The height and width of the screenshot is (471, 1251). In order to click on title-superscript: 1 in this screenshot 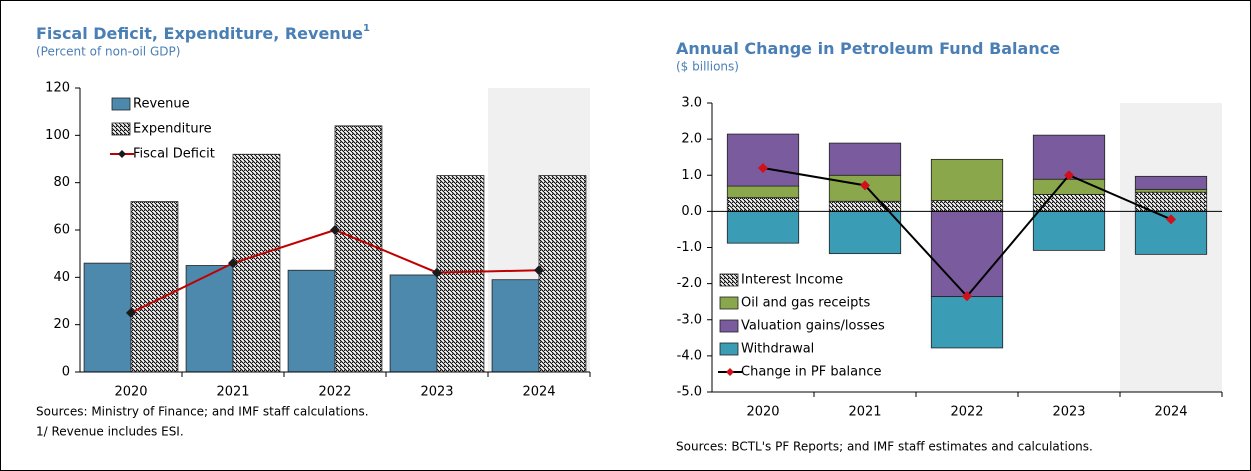, I will do `click(366, 28)`.